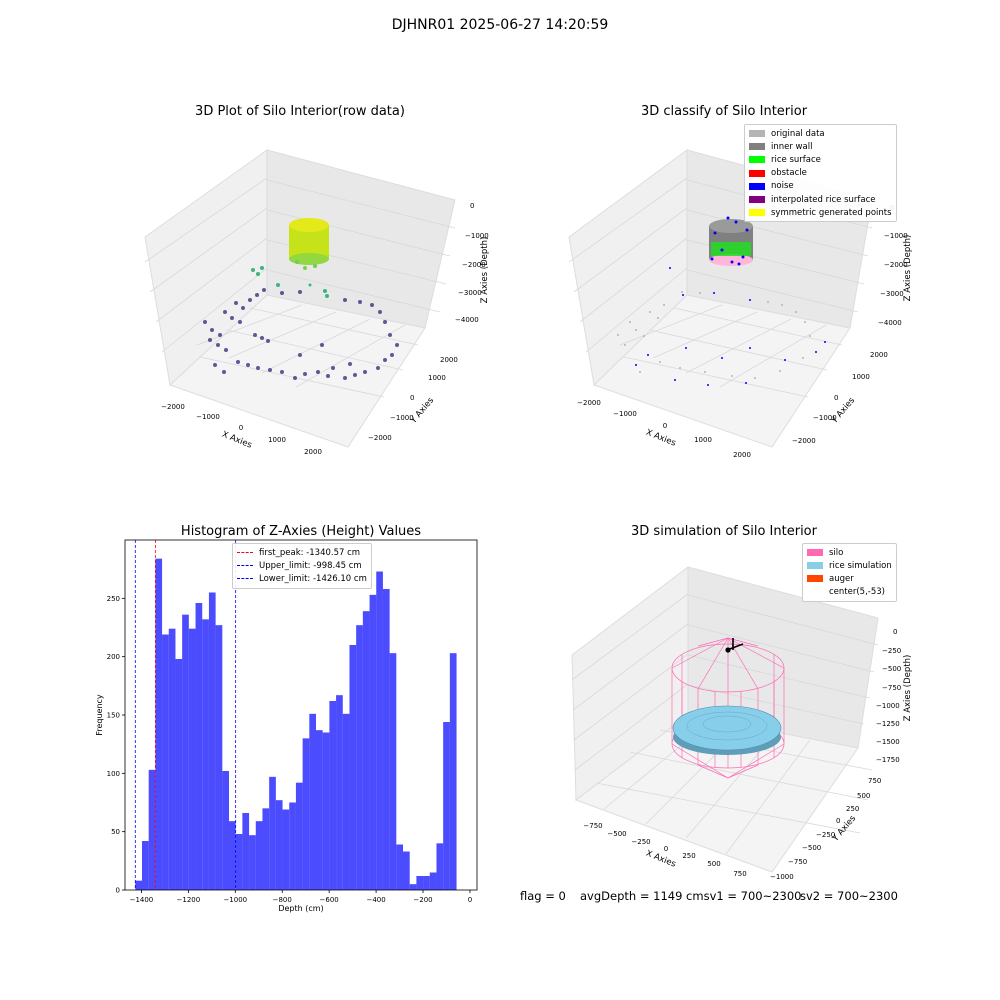 This screenshot has height=1000, width=1000. What do you see at coordinates (640, 842) in the screenshot?
I see `simulation-xtick: −250` at bounding box center [640, 842].